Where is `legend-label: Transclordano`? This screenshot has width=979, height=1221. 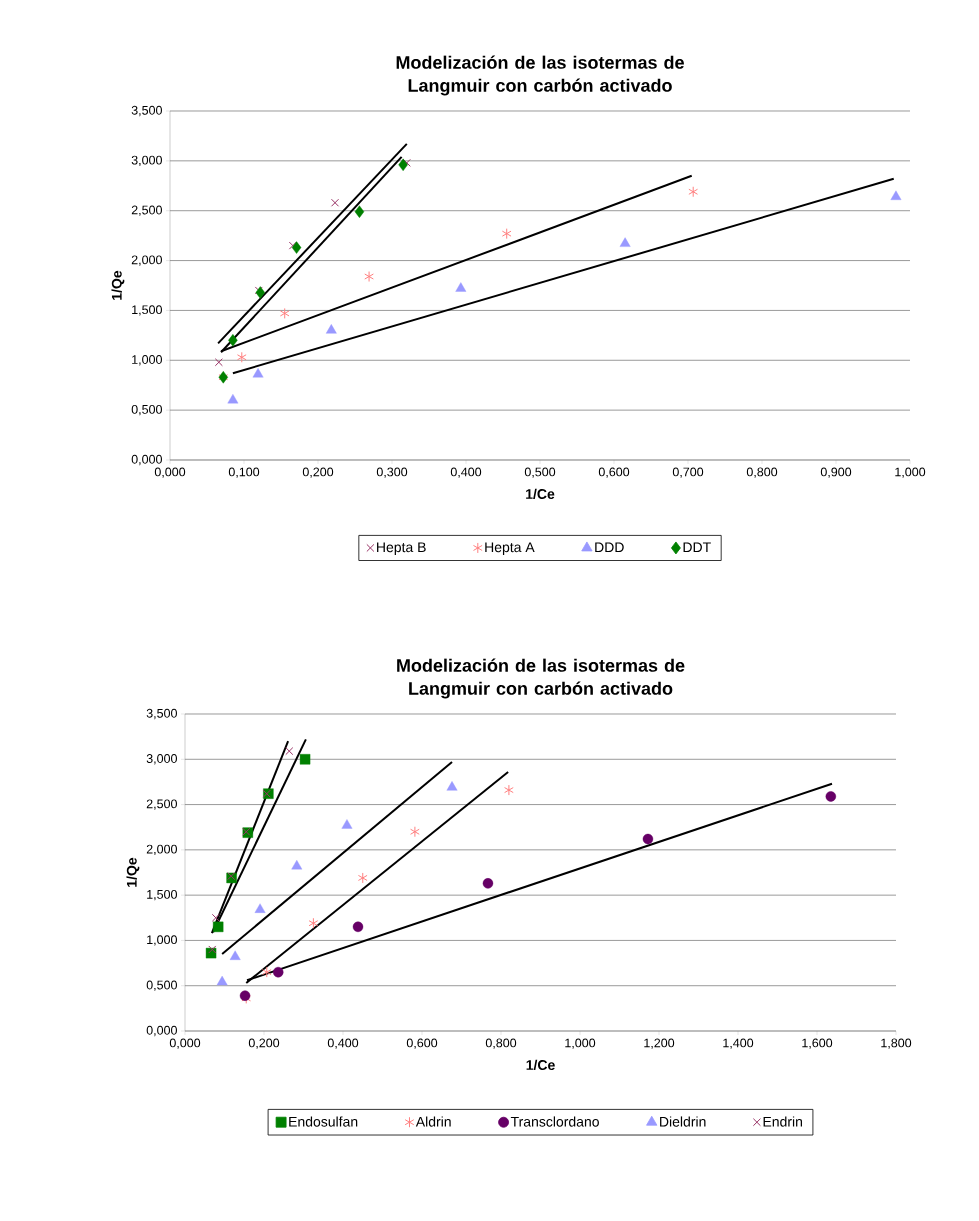 legend-label: Transclordano is located at coordinates (554, 1121).